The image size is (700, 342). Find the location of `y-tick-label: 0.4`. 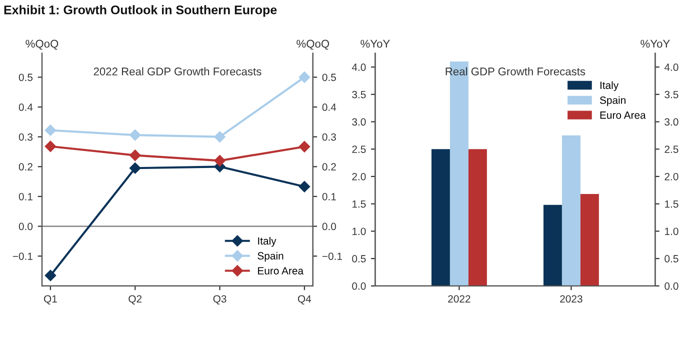

y-tick-label: 0.4 is located at coordinates (25, 107).